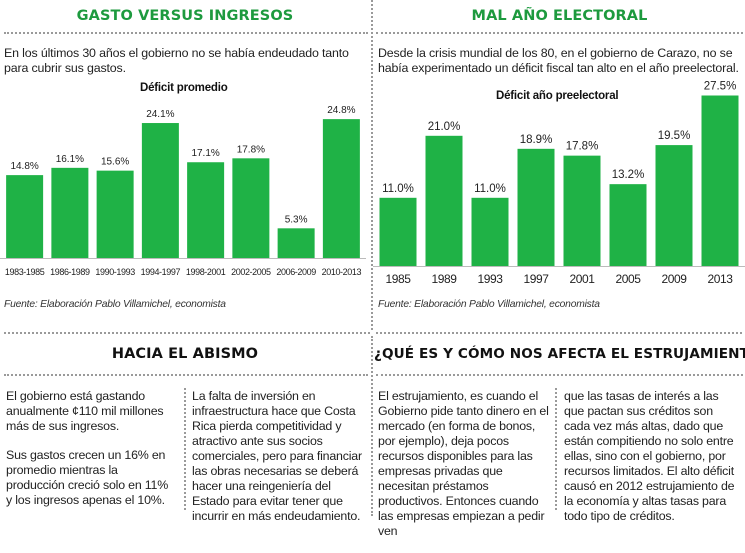 The image size is (745, 553). I want to click on data-label: 18.9%, so click(536, 140).